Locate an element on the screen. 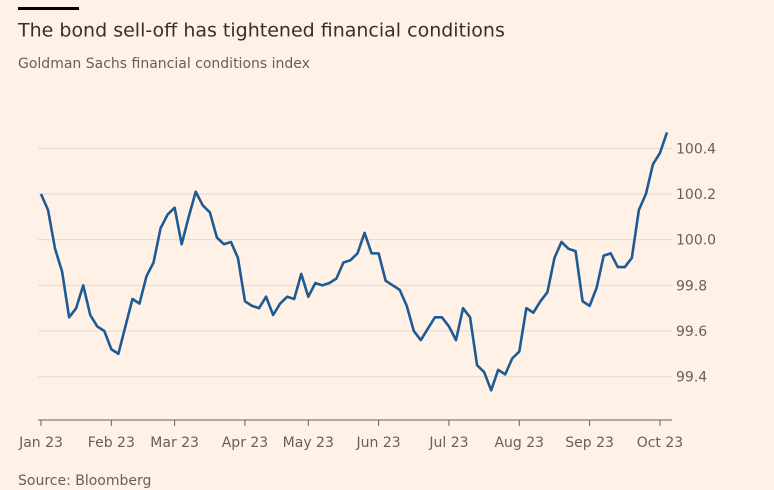 This screenshot has height=490, width=774. x-tick-label: Mar 23 is located at coordinates (174, 443).